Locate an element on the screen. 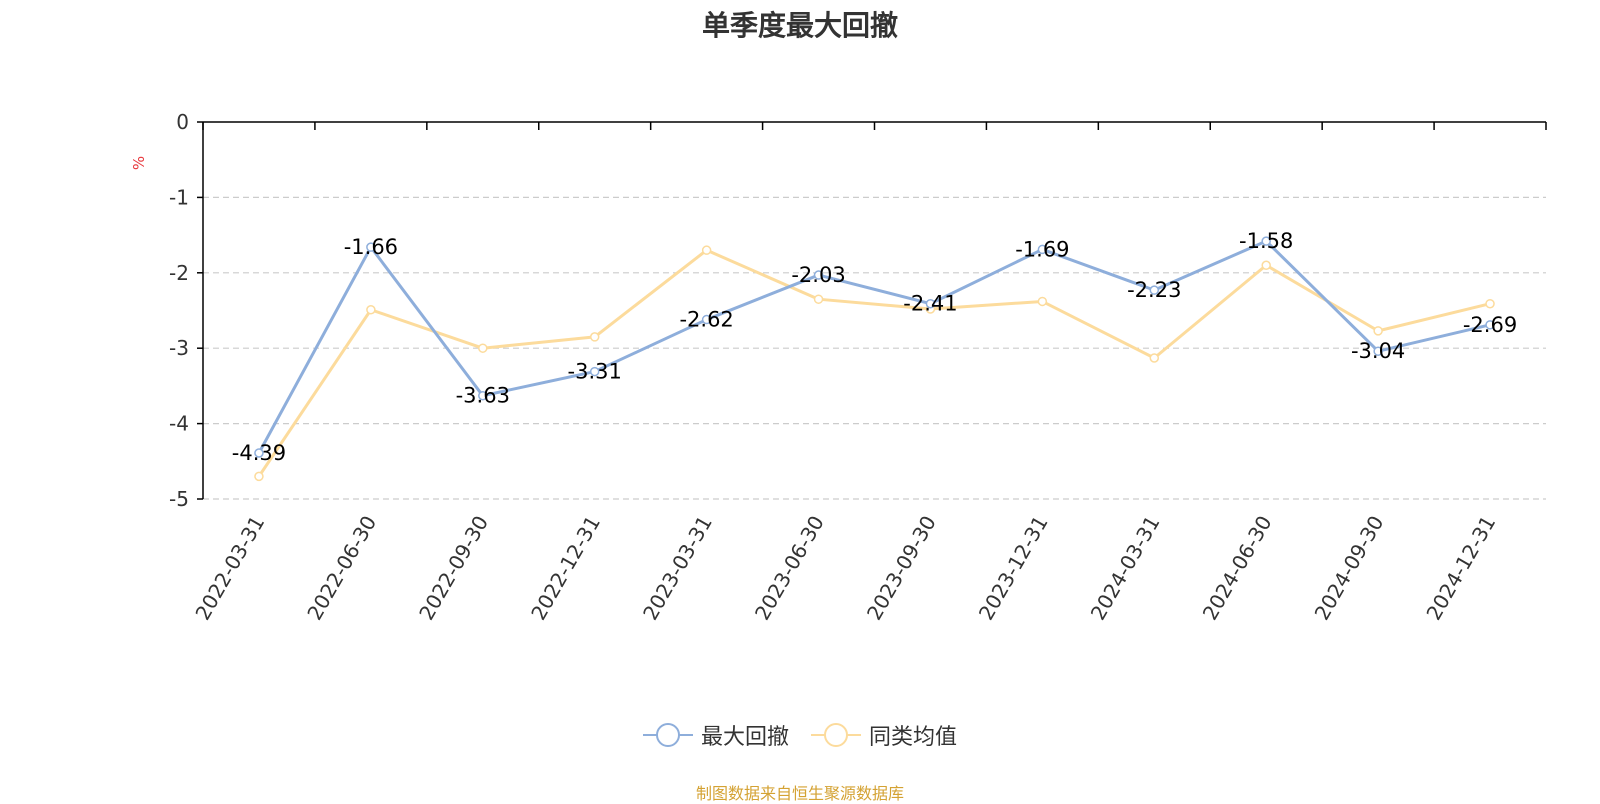 This screenshot has width=1600, height=804. data-label: -1.66 is located at coordinates (371, 247).